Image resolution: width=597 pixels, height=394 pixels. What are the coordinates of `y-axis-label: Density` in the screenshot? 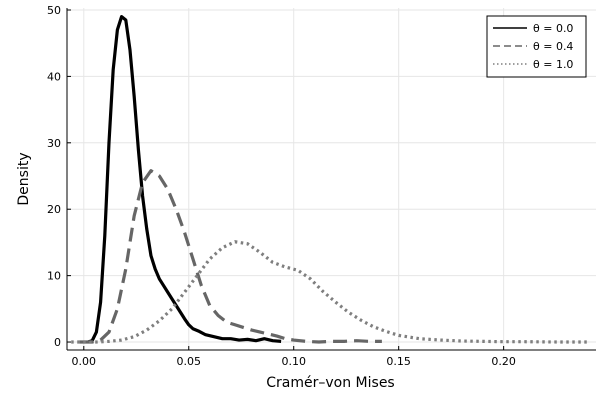 It's located at (24, 178).